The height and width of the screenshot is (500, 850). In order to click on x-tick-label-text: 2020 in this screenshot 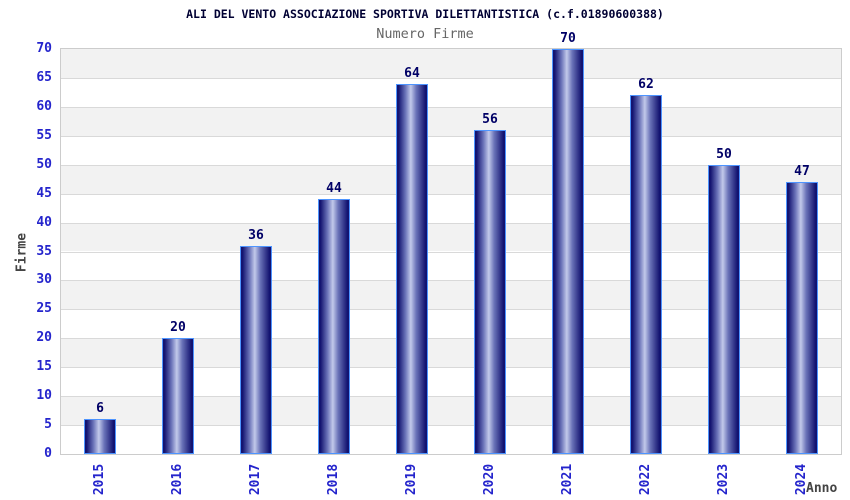, I will do `click(490, 479)`.